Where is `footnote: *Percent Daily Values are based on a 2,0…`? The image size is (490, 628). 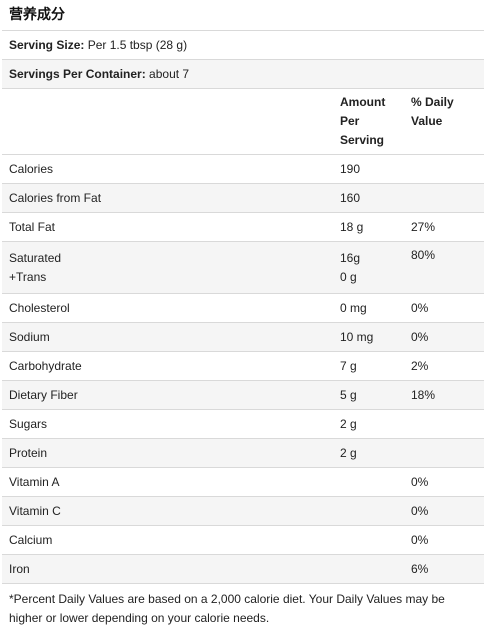
footnote: *Percent Daily Values are based on a 2,0… is located at coordinates (227, 608).